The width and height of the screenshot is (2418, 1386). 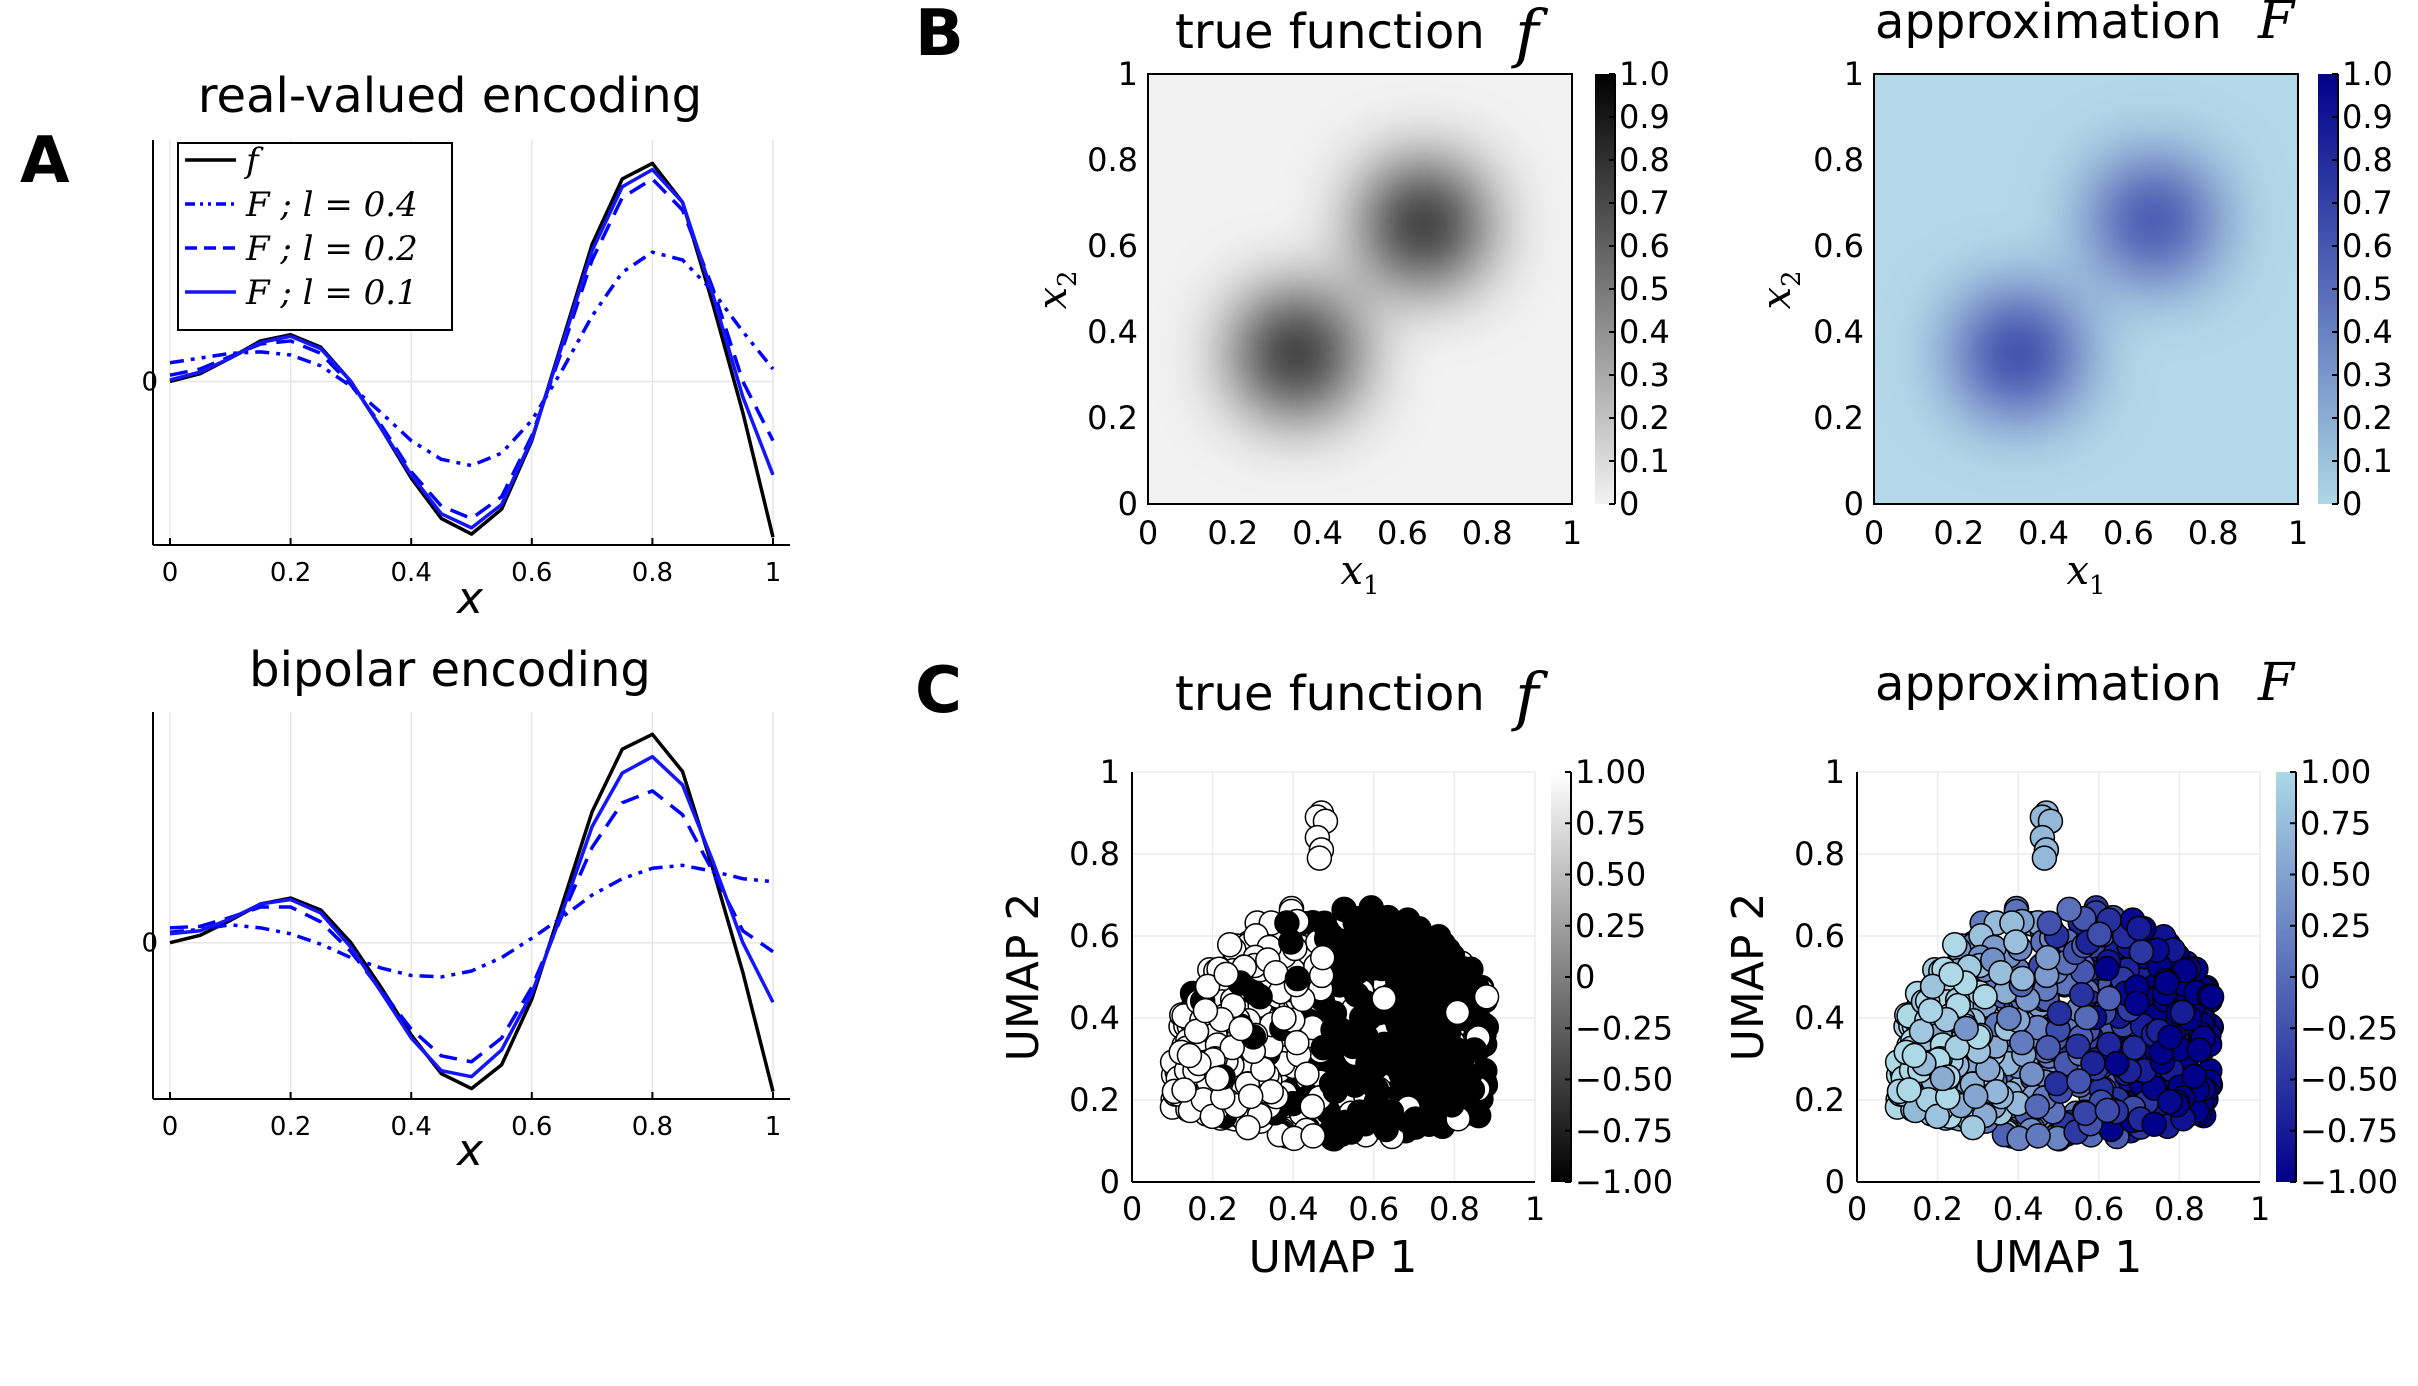 I want to click on panel-b-left-title: true function, so click(x=1330, y=32).